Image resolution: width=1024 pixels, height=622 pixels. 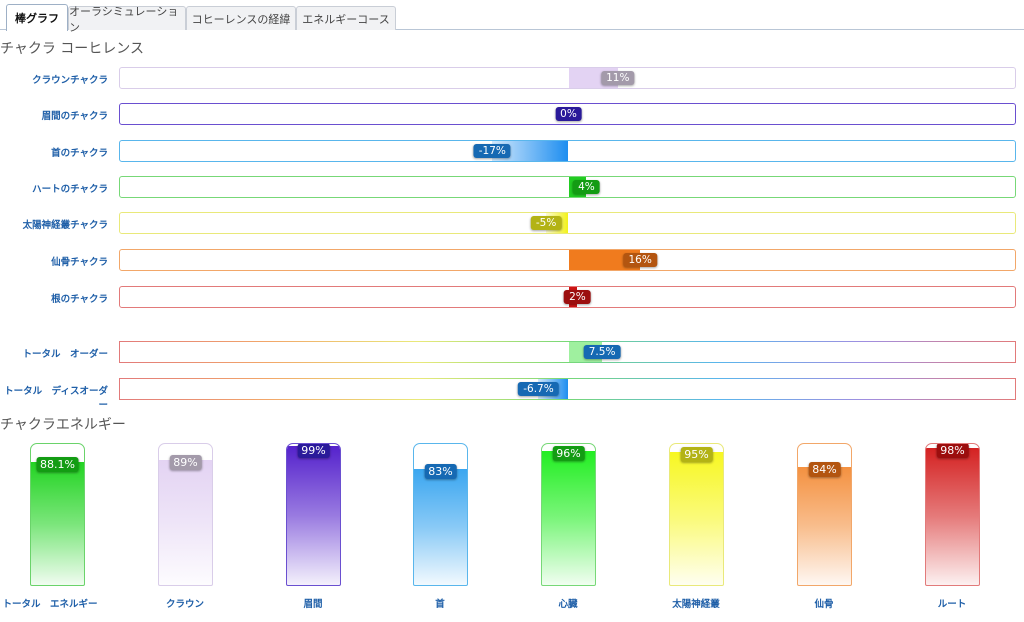 What do you see at coordinates (568, 453) in the screenshot?
I see `energy-column-value-badge: 96%` at bounding box center [568, 453].